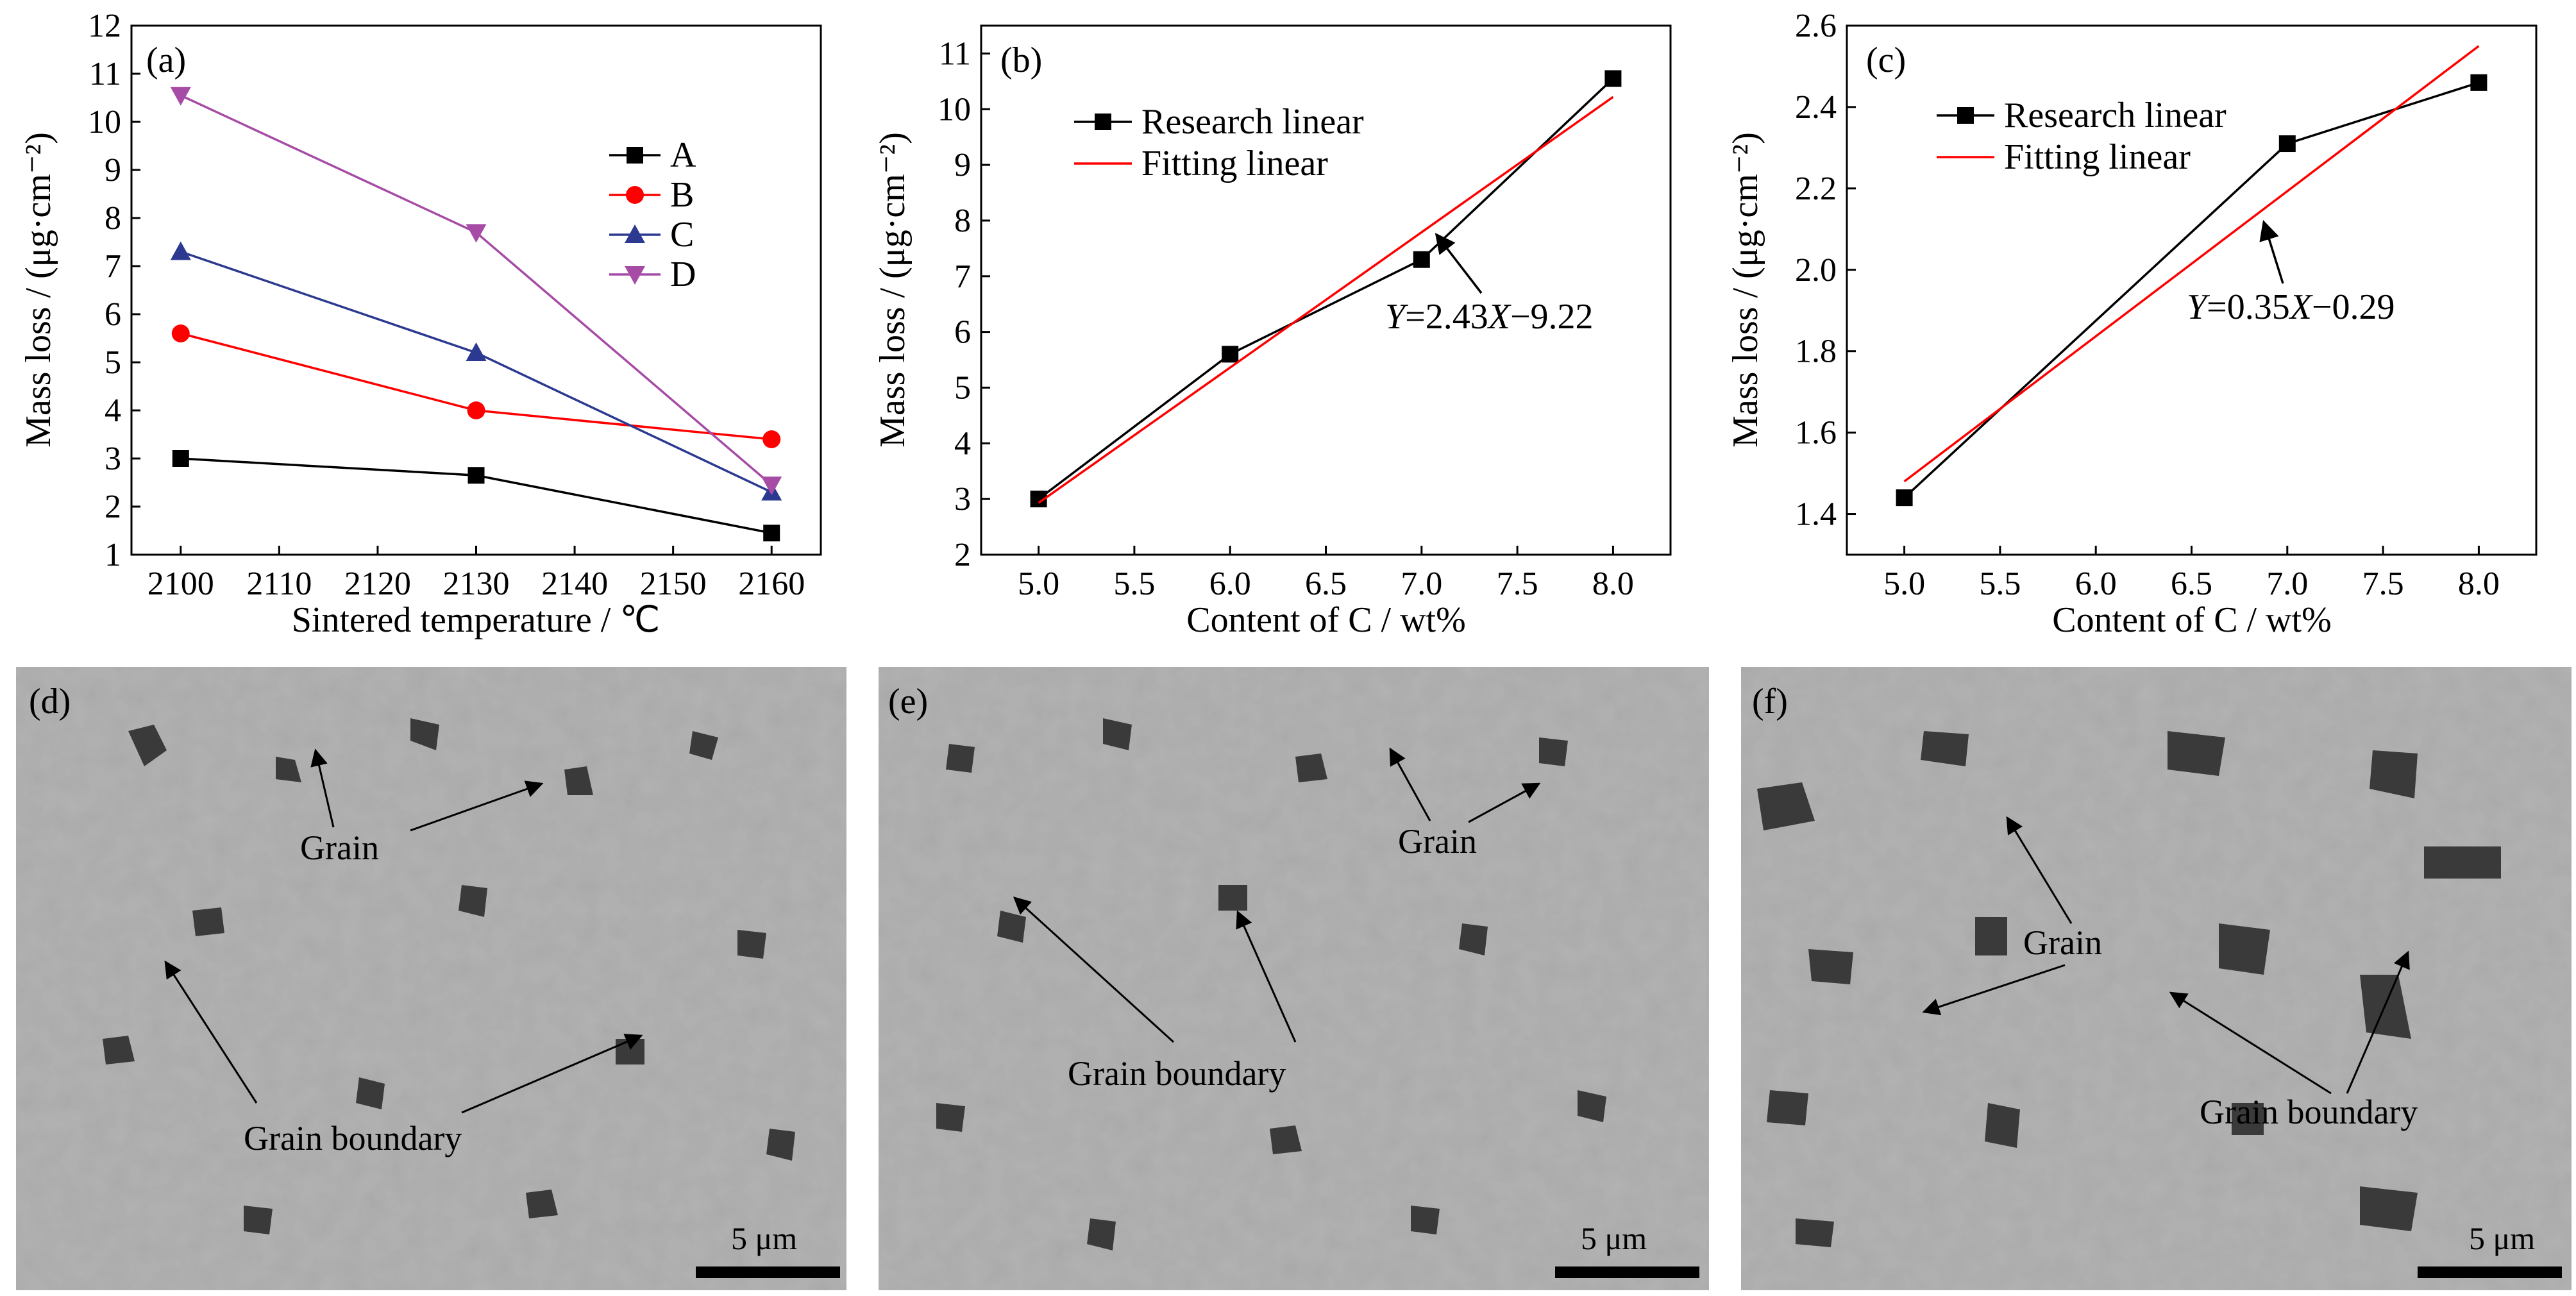  Describe the element at coordinates (2271, 252) in the screenshot. I see `equation-arrow` at that location.